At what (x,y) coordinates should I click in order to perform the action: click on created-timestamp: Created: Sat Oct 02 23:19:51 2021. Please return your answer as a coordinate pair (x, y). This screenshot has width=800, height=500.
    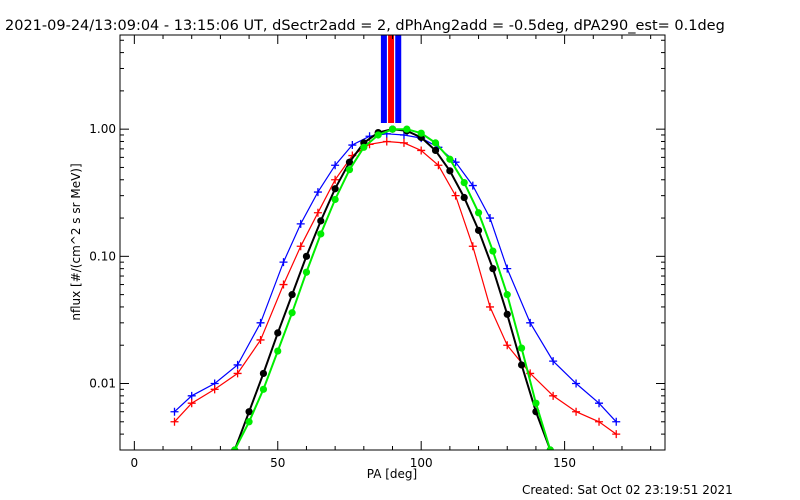
    Looking at the image, I should click on (627, 490).